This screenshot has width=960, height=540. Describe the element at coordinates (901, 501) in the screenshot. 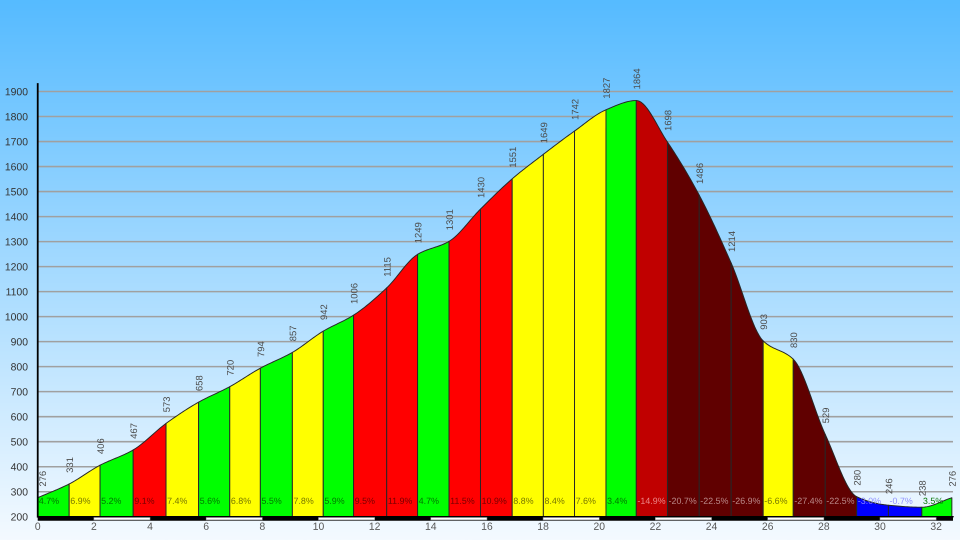

I see `annotation: -0.7%` at that location.